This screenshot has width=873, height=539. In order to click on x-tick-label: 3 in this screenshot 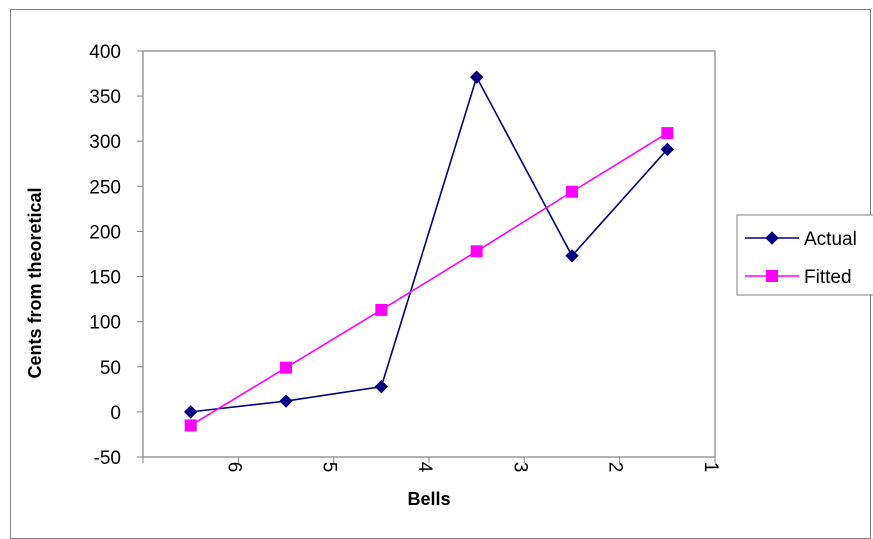, I will do `click(519, 467)`.